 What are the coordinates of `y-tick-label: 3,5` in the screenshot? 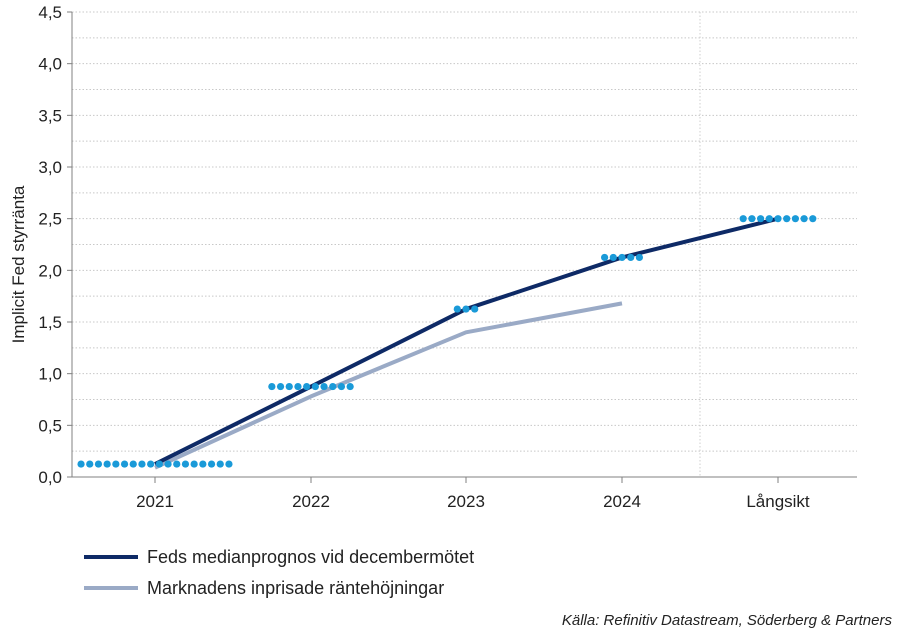 It's located at (50, 115).